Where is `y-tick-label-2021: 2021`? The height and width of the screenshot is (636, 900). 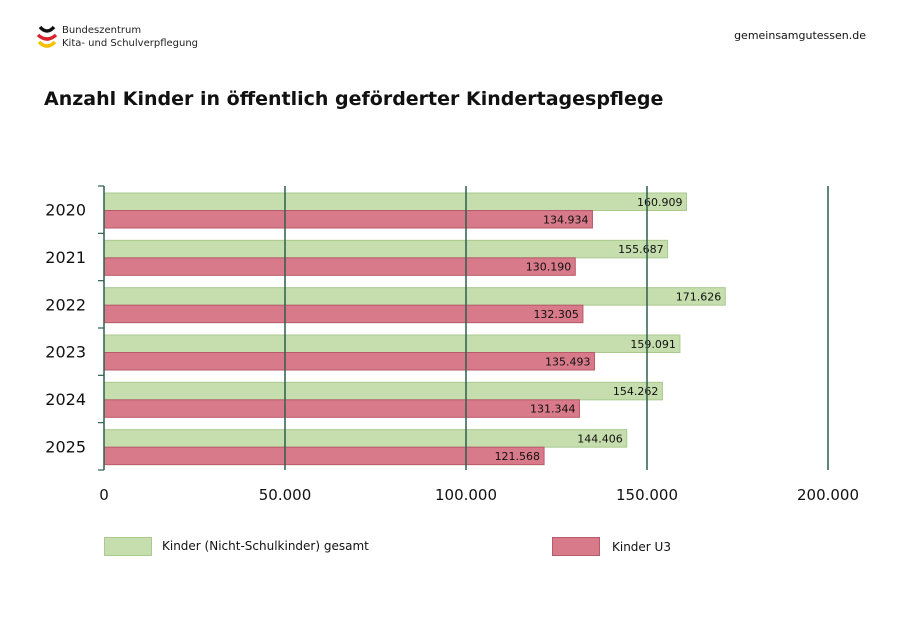 y-tick-label-2021: 2021 is located at coordinates (65, 257).